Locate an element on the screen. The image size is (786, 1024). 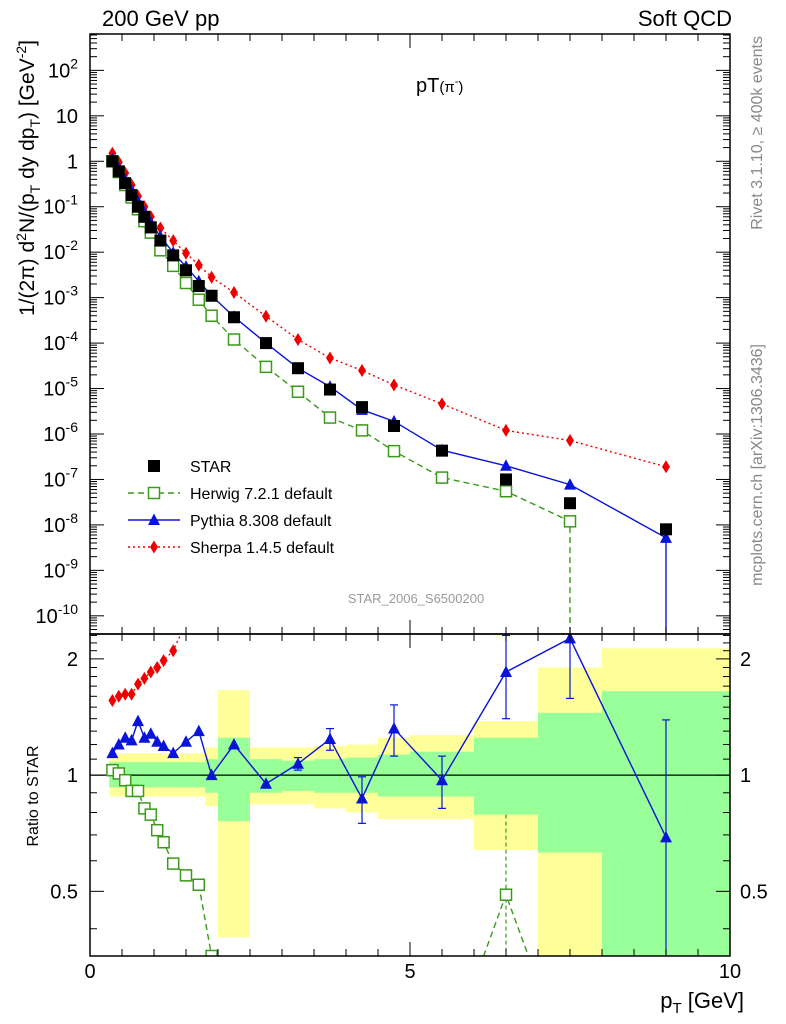
y-tick-label: 10⁻⁷ is located at coordinates (60, 477).